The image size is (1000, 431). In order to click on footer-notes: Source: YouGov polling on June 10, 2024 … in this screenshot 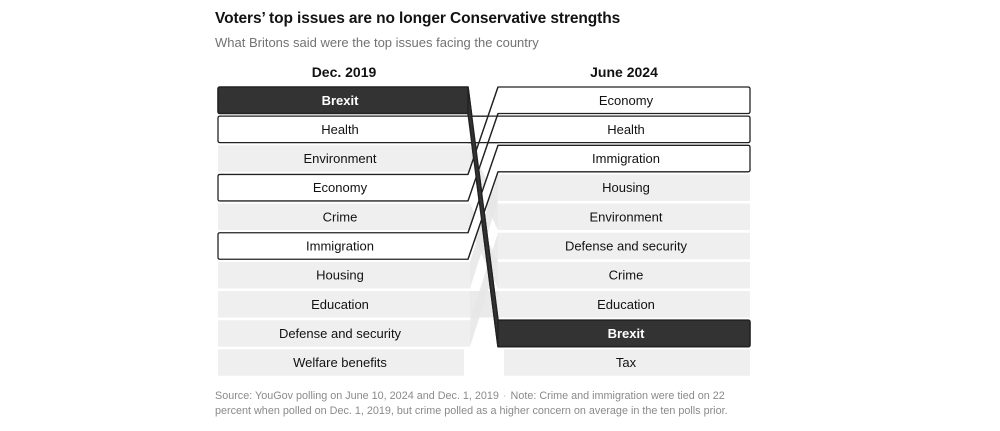, I will do `click(487, 404)`.